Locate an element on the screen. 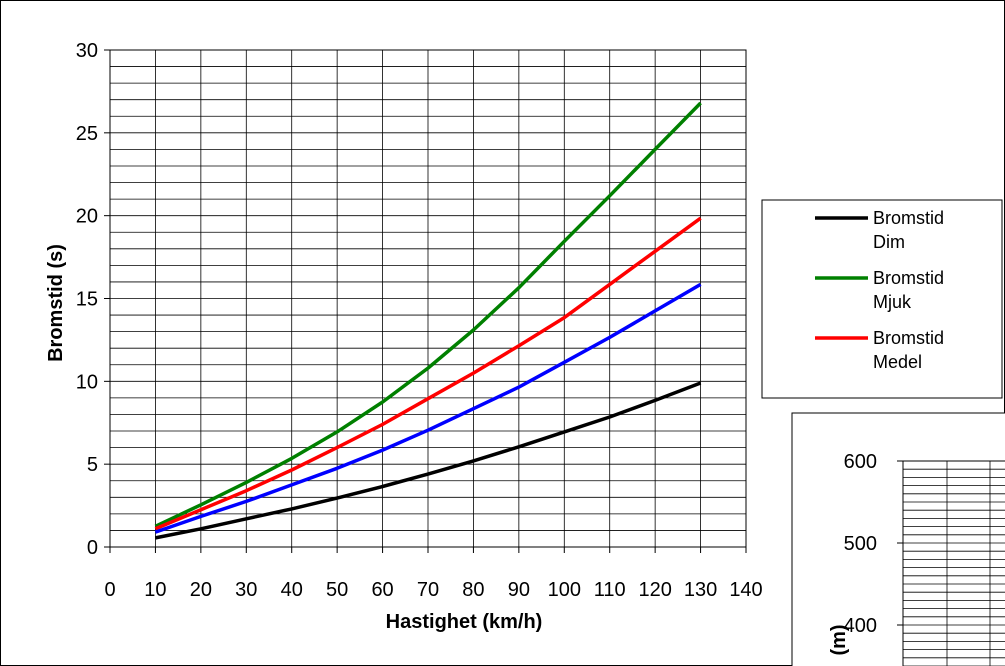 Image resolution: width=1005 pixels, height=666 pixels. secondary-chart: 400 500 600 (m) is located at coordinates (898, 539).